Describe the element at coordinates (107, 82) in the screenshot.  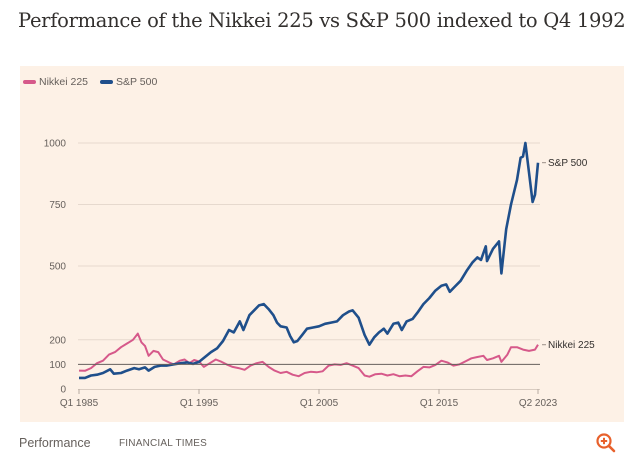
I see `legend-swatch-sp500` at that location.